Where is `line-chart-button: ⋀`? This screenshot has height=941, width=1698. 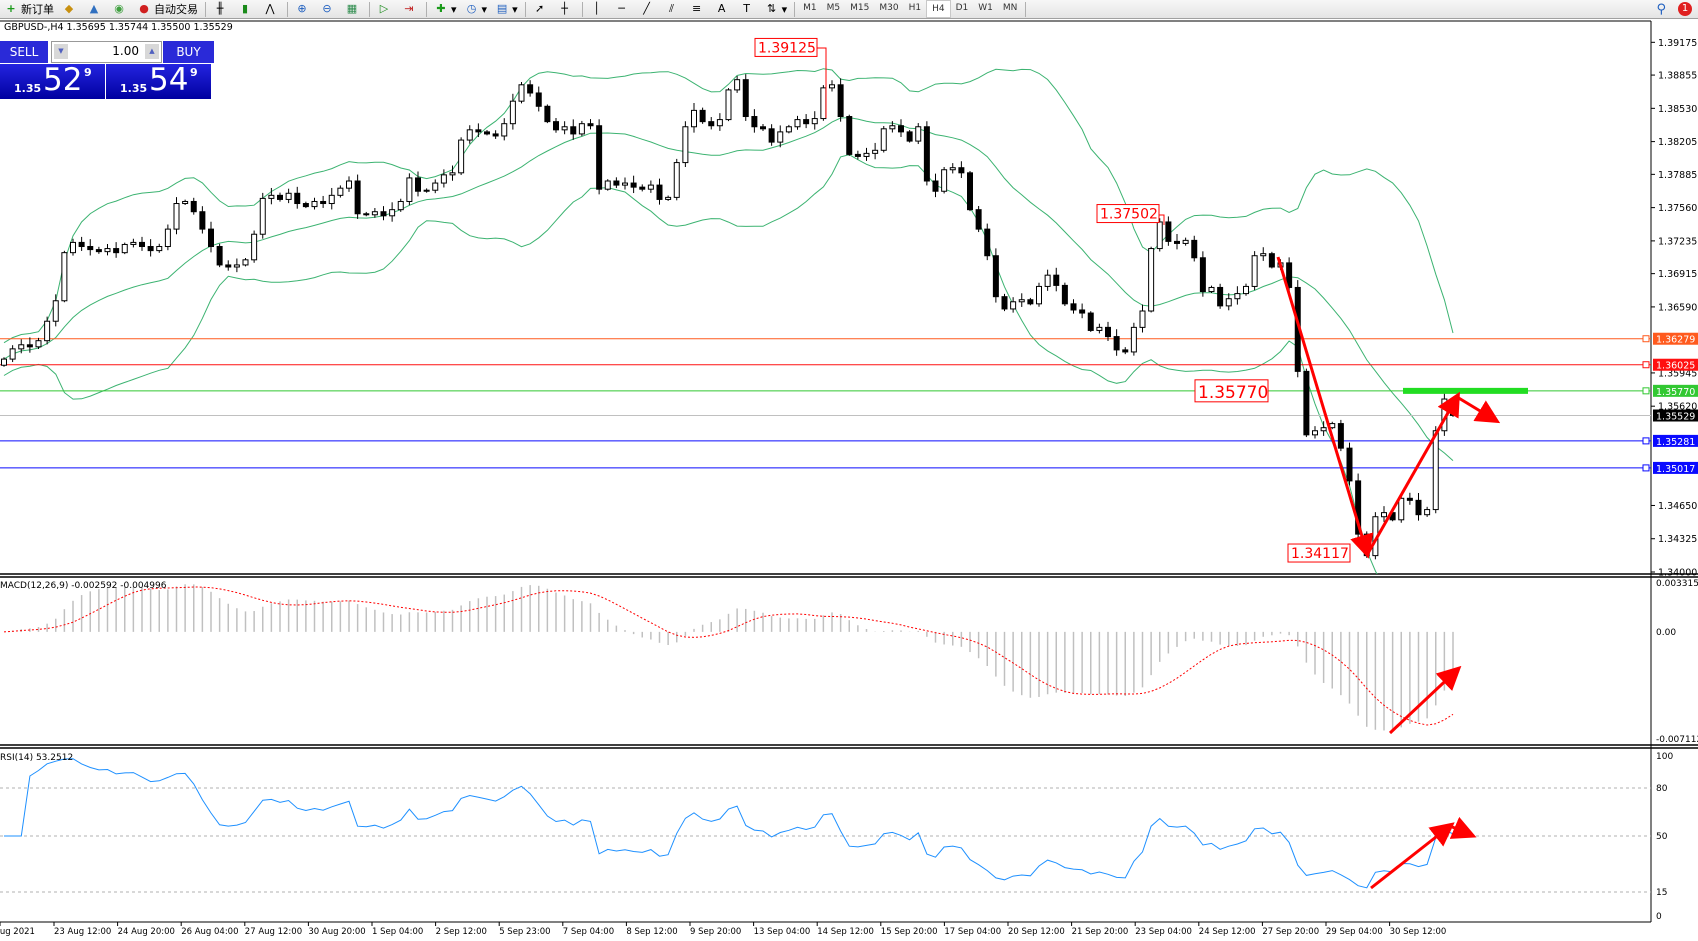 line-chart-button: ⋀ is located at coordinates (271, 9).